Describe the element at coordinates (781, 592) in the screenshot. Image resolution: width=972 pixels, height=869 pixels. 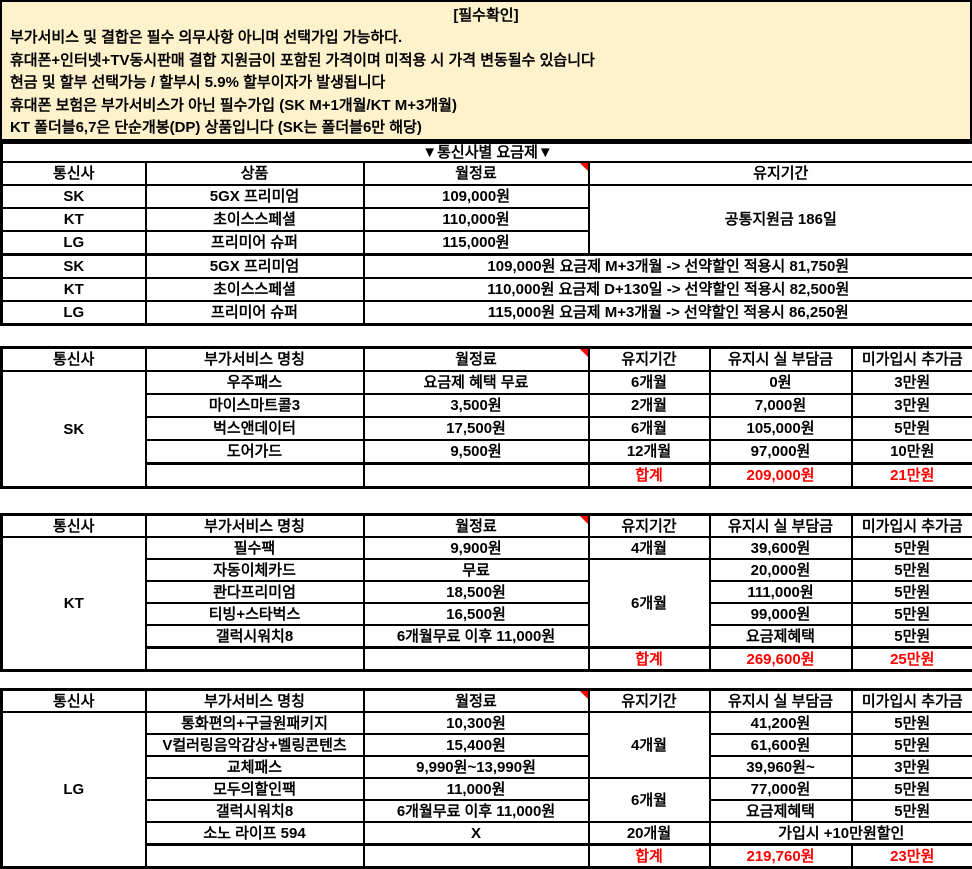
I see `cell-cost: 111,000원` at that location.